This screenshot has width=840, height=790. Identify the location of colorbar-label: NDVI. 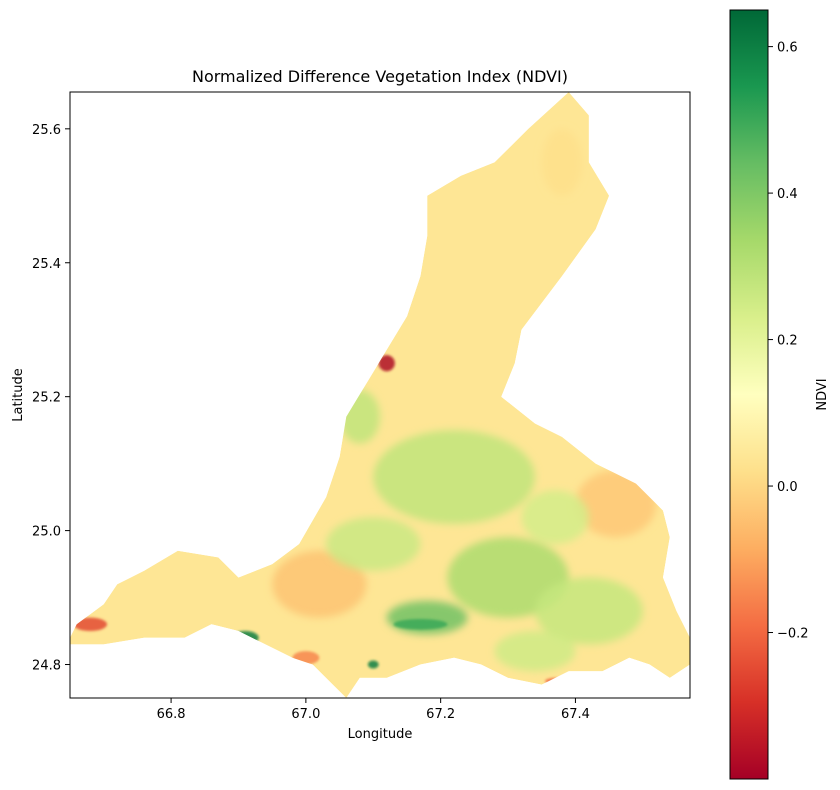
(822, 394).